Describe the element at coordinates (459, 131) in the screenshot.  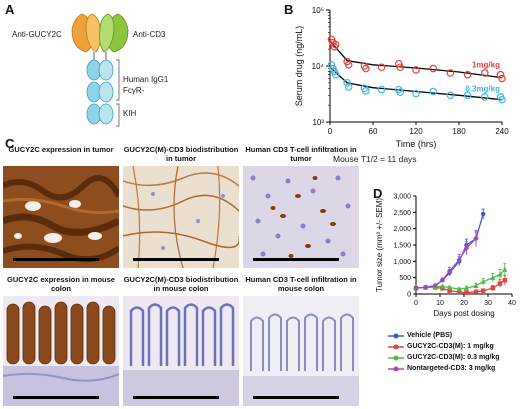
I see `x-tick-label: 180` at that location.